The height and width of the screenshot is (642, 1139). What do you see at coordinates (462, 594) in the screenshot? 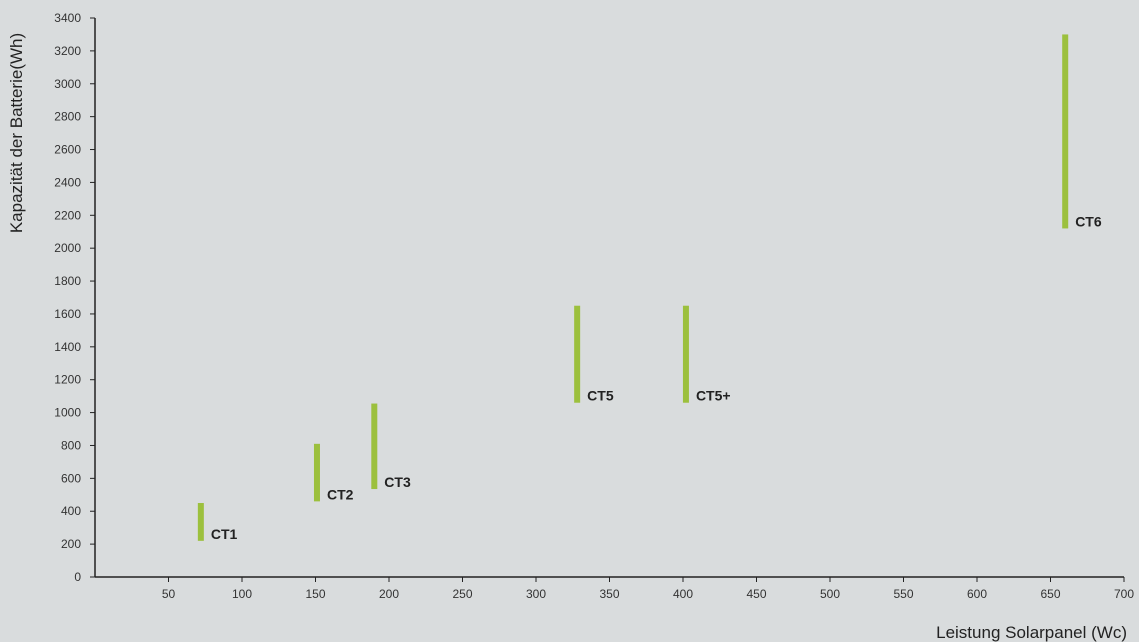
I see `x-tick-label: 250` at bounding box center [462, 594].